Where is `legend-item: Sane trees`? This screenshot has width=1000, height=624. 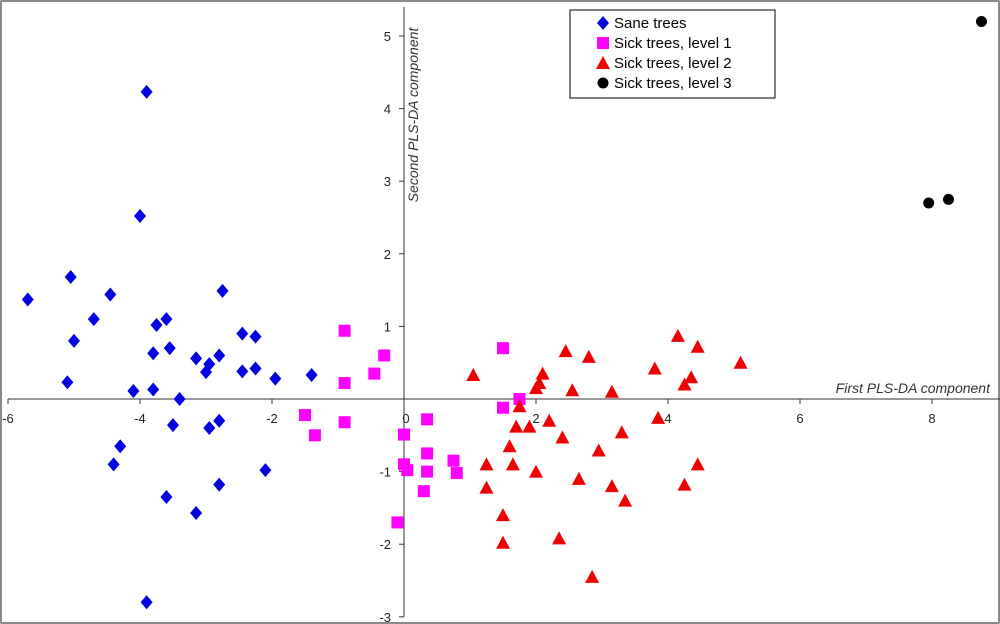
legend-item: Sane trees is located at coordinates (642, 23).